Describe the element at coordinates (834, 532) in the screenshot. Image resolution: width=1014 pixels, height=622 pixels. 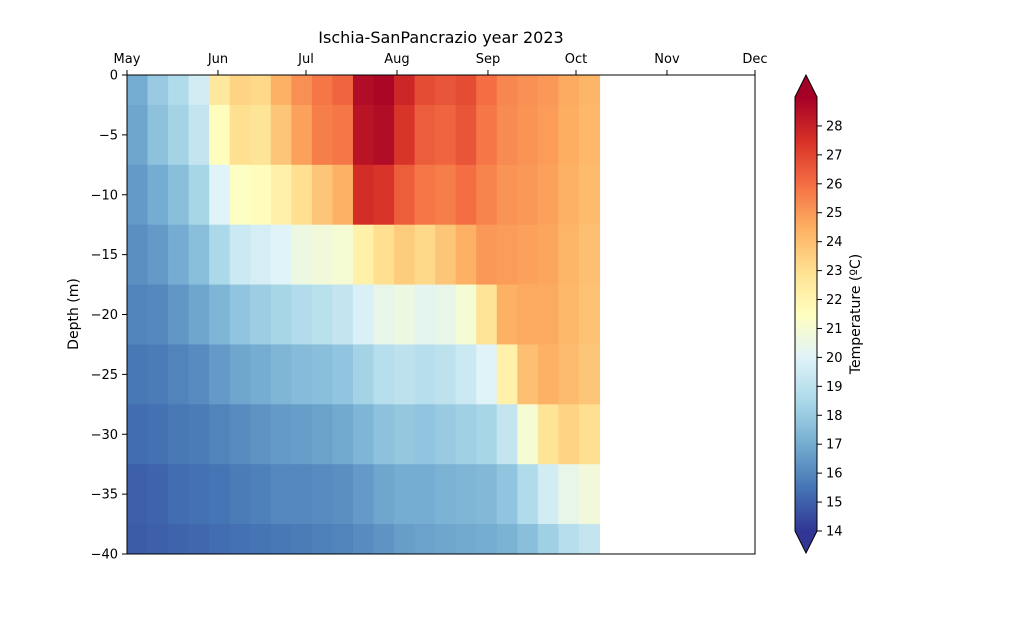
I see `colorbar-tick-label: 14` at that location.